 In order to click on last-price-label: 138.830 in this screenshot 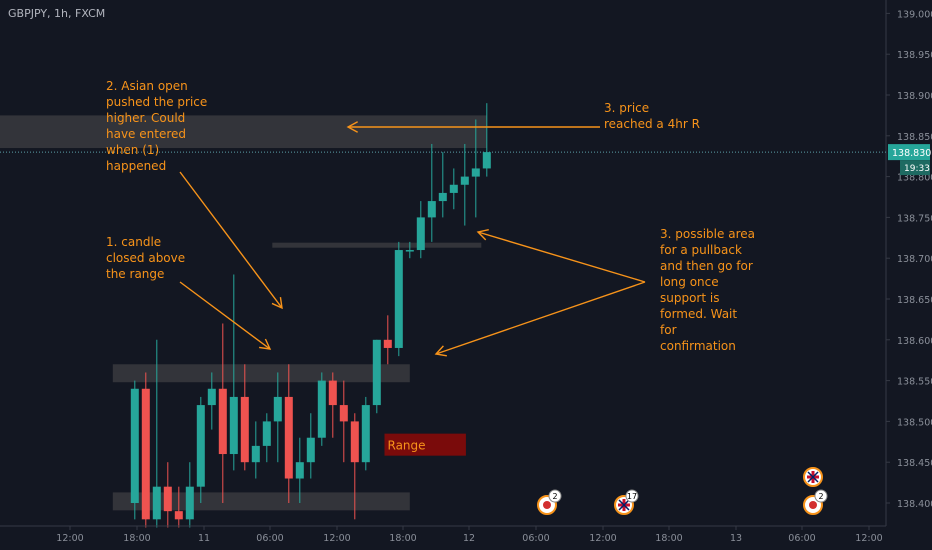, I will do `click(911, 153)`.